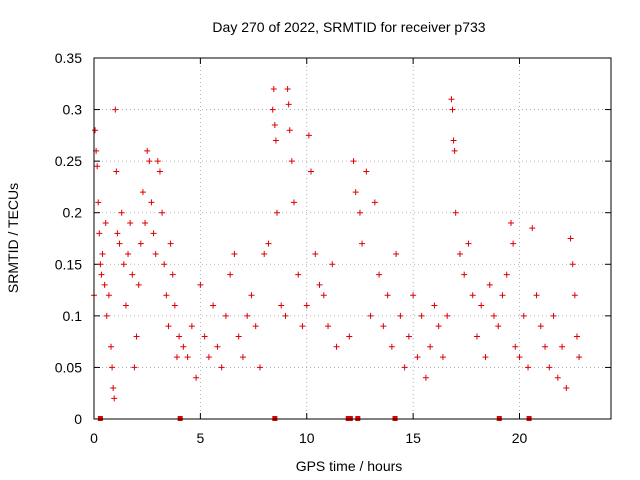 The height and width of the screenshot is (480, 640). What do you see at coordinates (68, 264) in the screenshot?
I see `y-tick-label: 0.15` at bounding box center [68, 264].